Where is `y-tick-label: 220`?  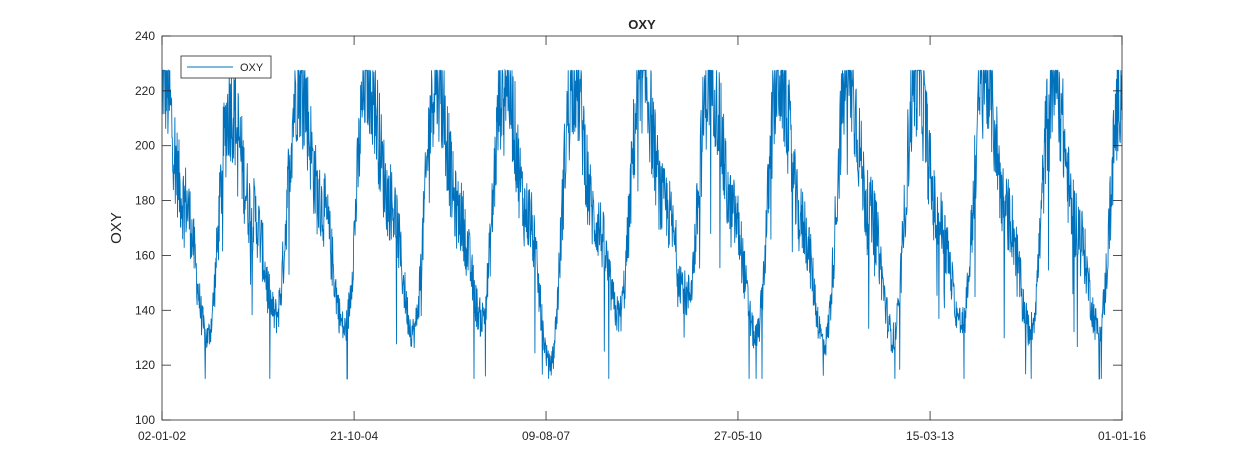 y-tick-label: 220 is located at coordinates (145, 91).